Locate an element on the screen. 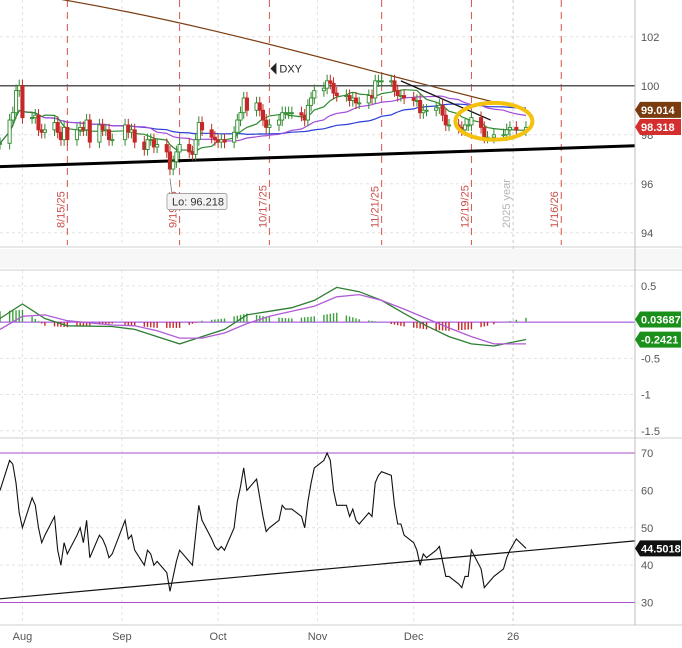 The height and width of the screenshot is (648, 682). price-tick-label: 96 is located at coordinates (647, 185).